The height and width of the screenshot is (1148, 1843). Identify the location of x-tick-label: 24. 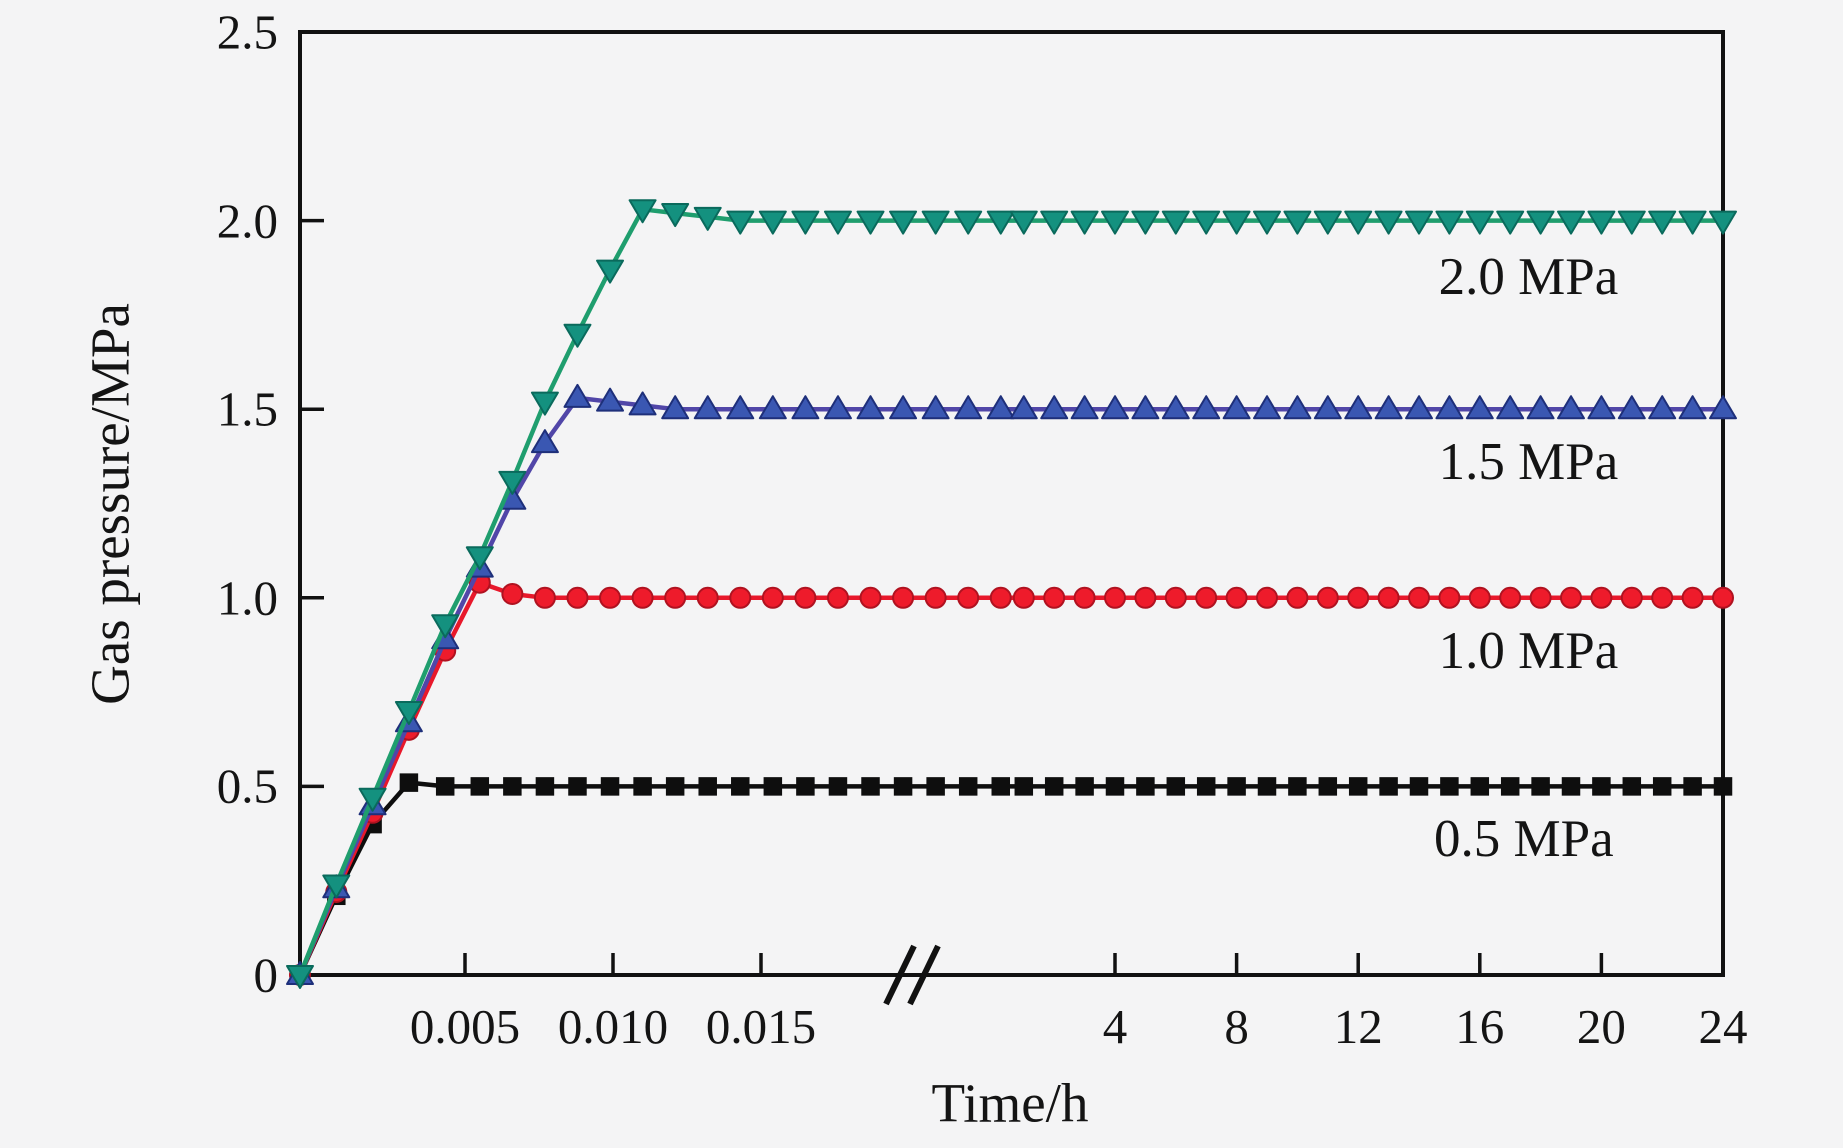
(1723, 1026).